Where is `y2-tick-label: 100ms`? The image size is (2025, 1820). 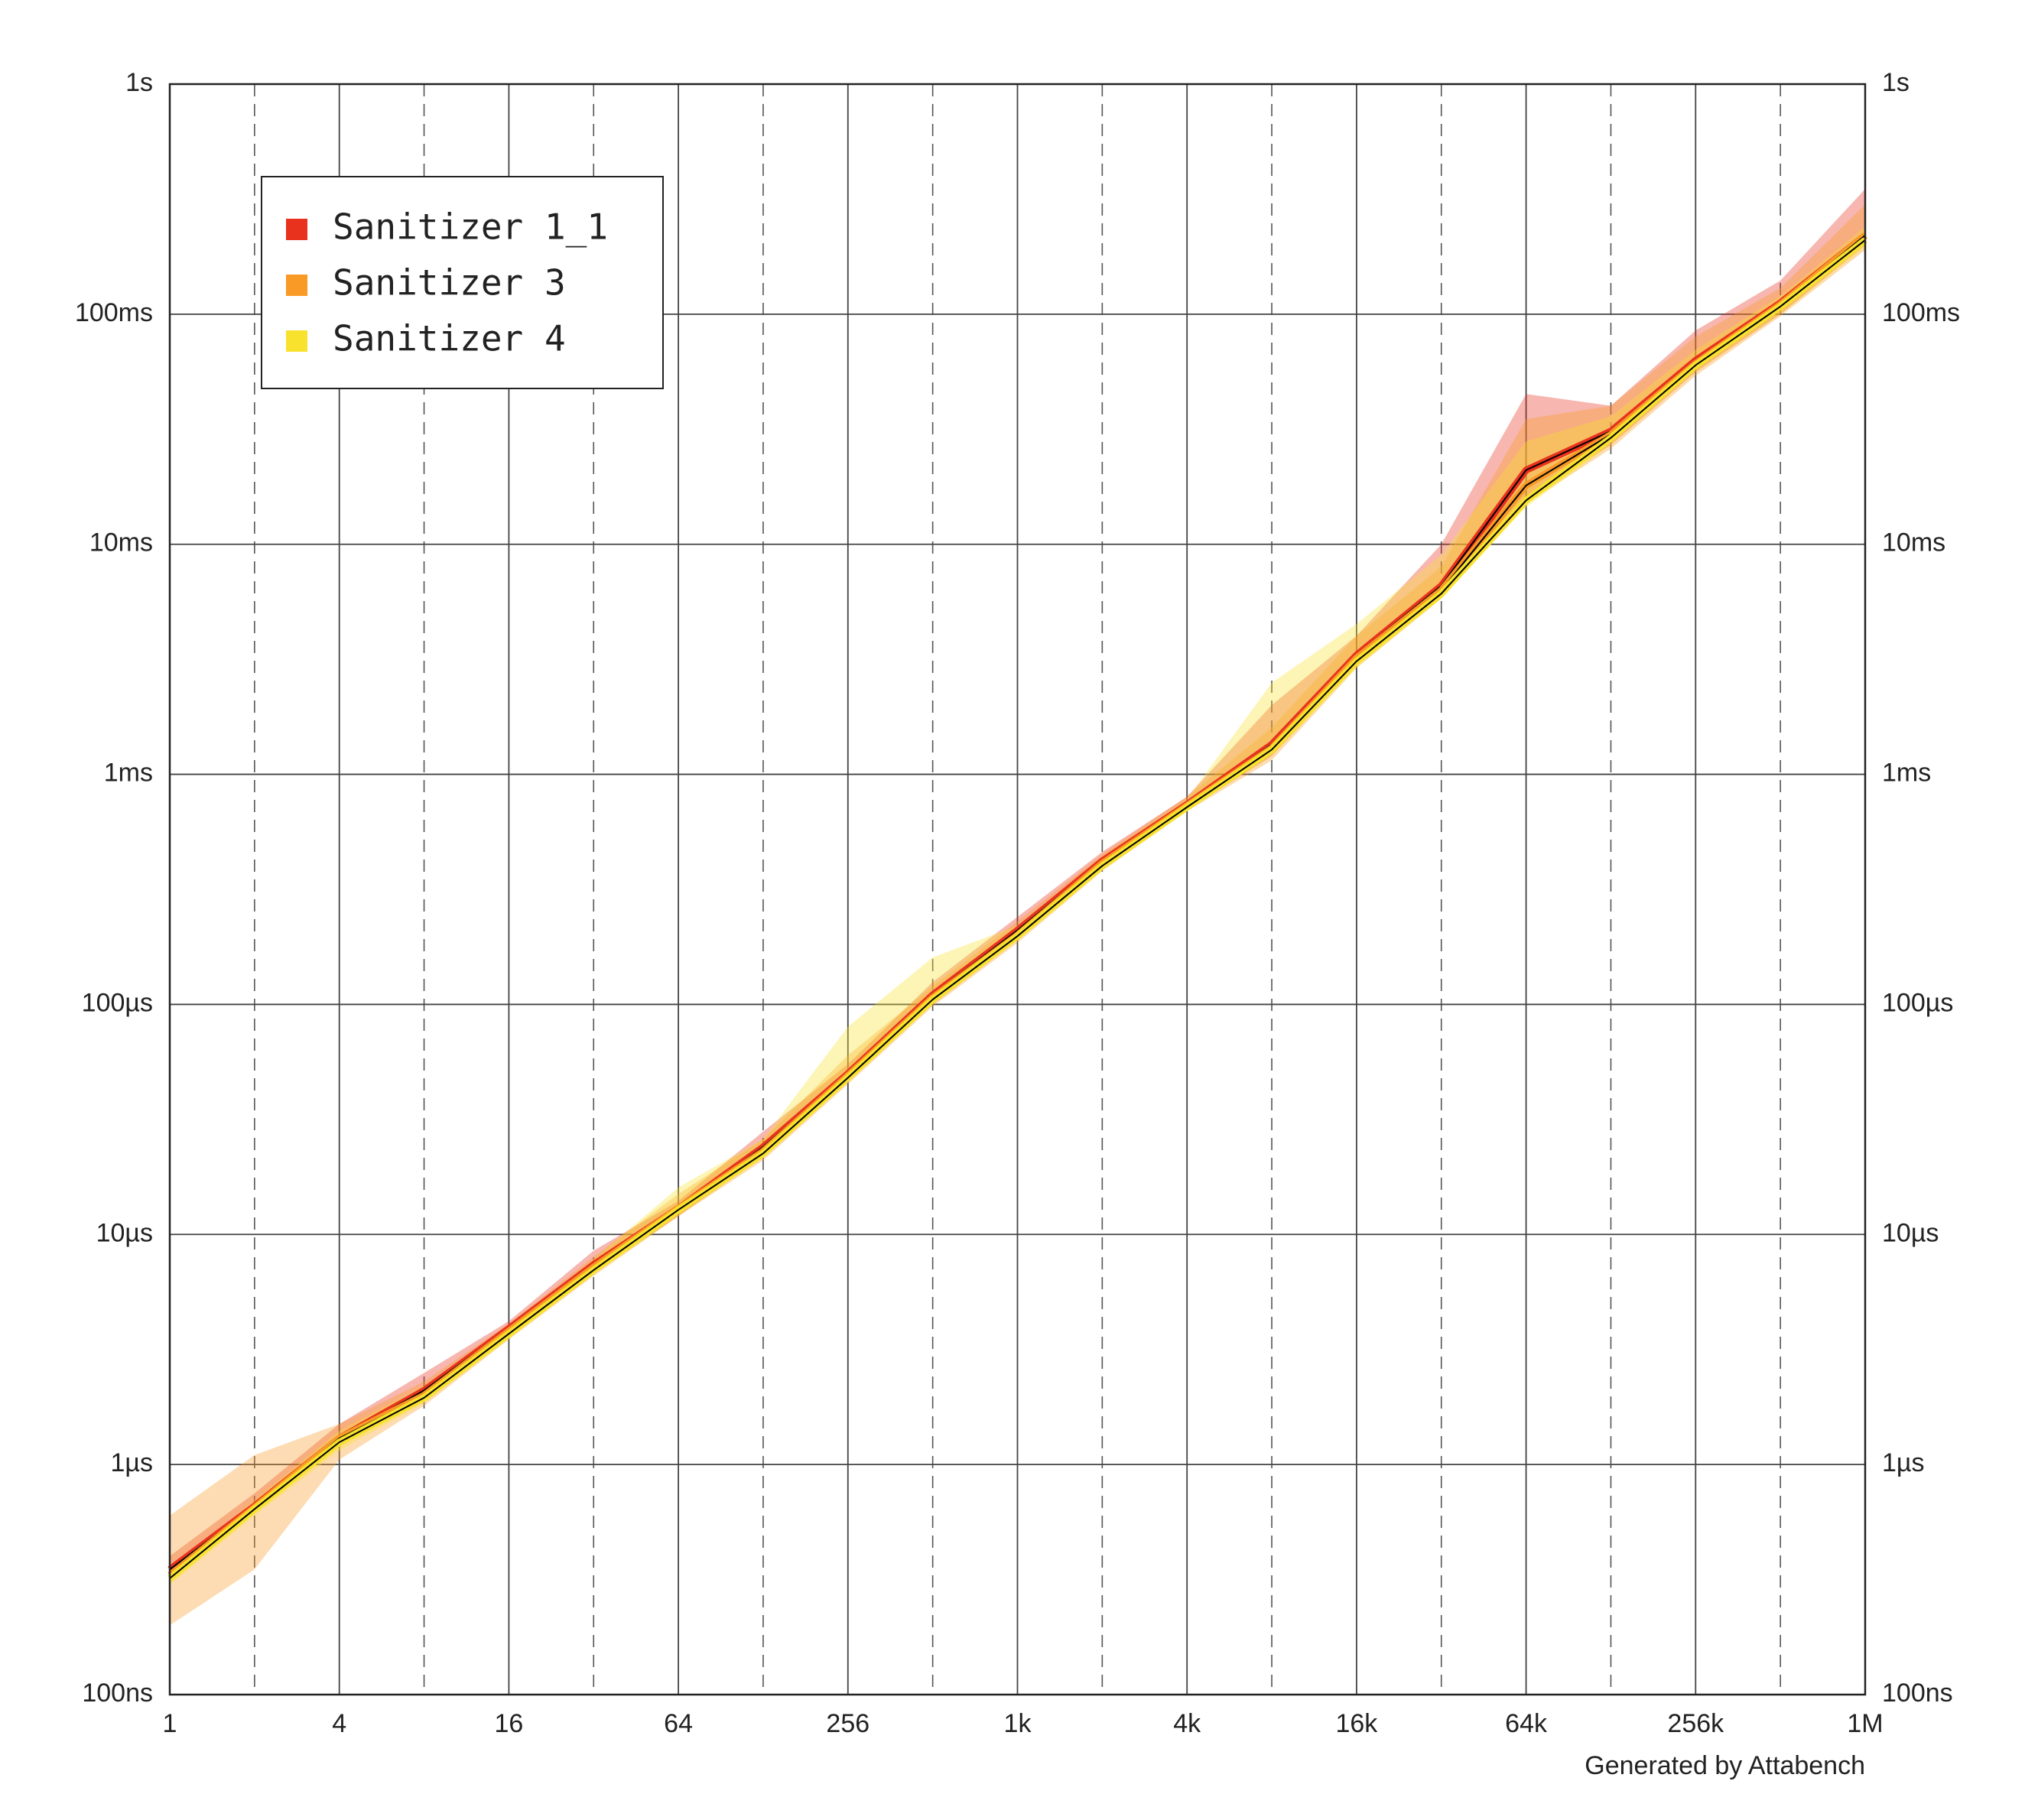
y2-tick-label: 100ms is located at coordinates (1921, 312).